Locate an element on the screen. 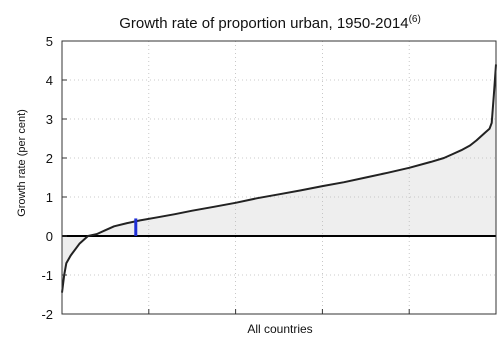 The height and width of the screenshot is (345, 499). x-axis-label: All countries is located at coordinates (279, 329).